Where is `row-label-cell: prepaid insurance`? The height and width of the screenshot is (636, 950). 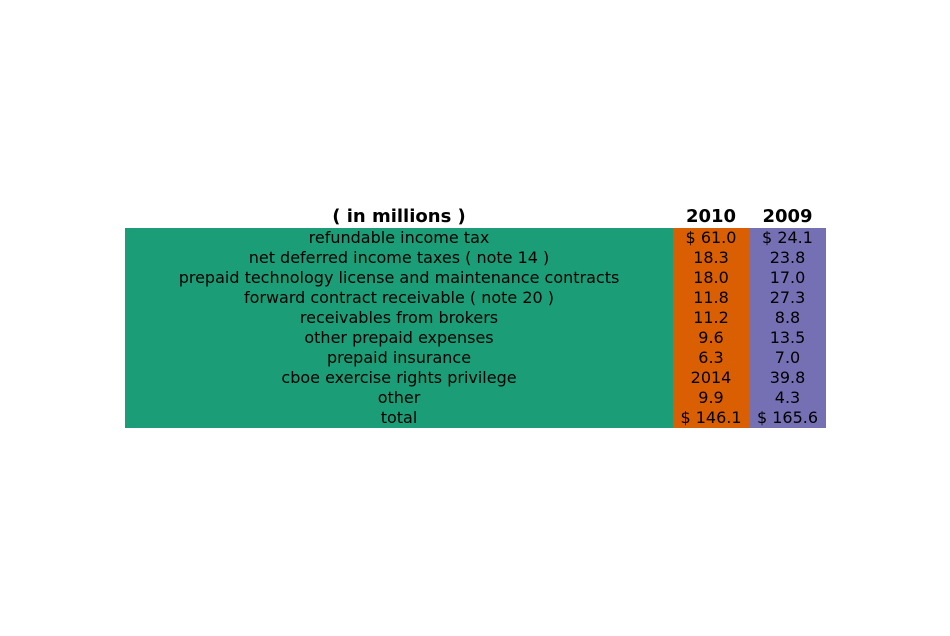
row-label-cell: prepaid insurance is located at coordinates (399, 358).